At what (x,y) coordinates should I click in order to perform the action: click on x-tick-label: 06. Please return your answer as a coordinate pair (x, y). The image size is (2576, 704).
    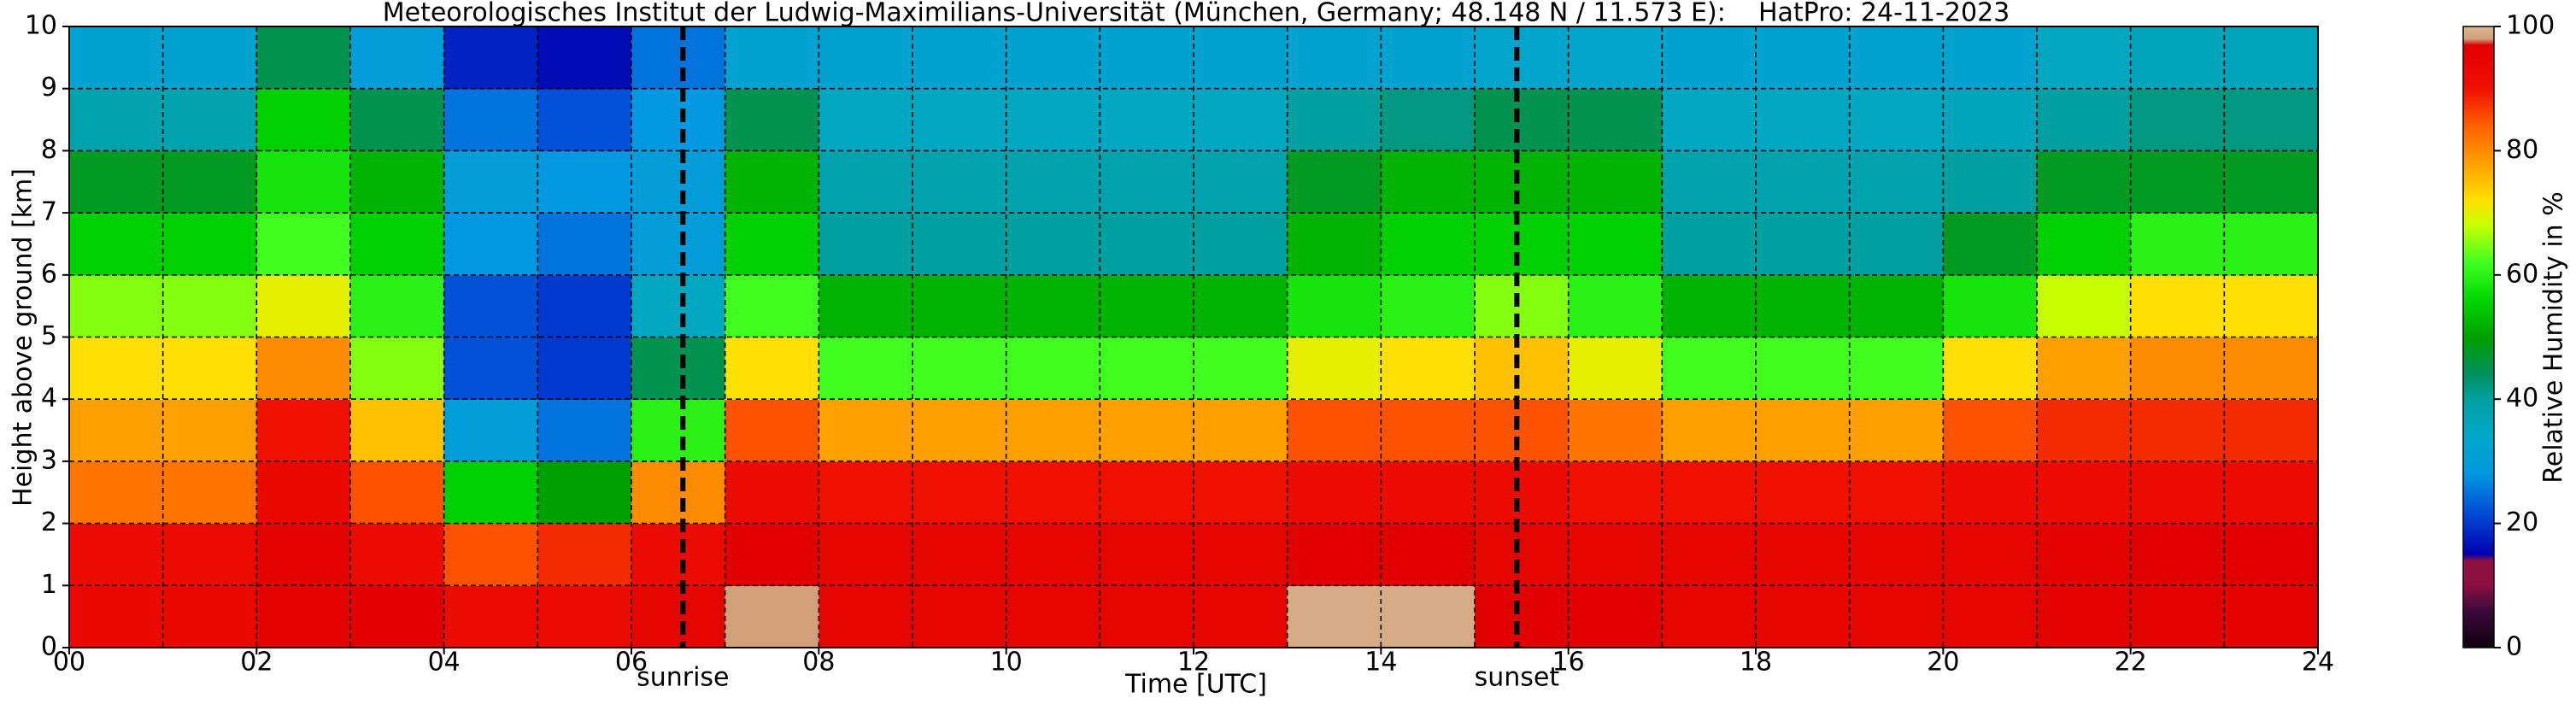
    Looking at the image, I should click on (631, 663).